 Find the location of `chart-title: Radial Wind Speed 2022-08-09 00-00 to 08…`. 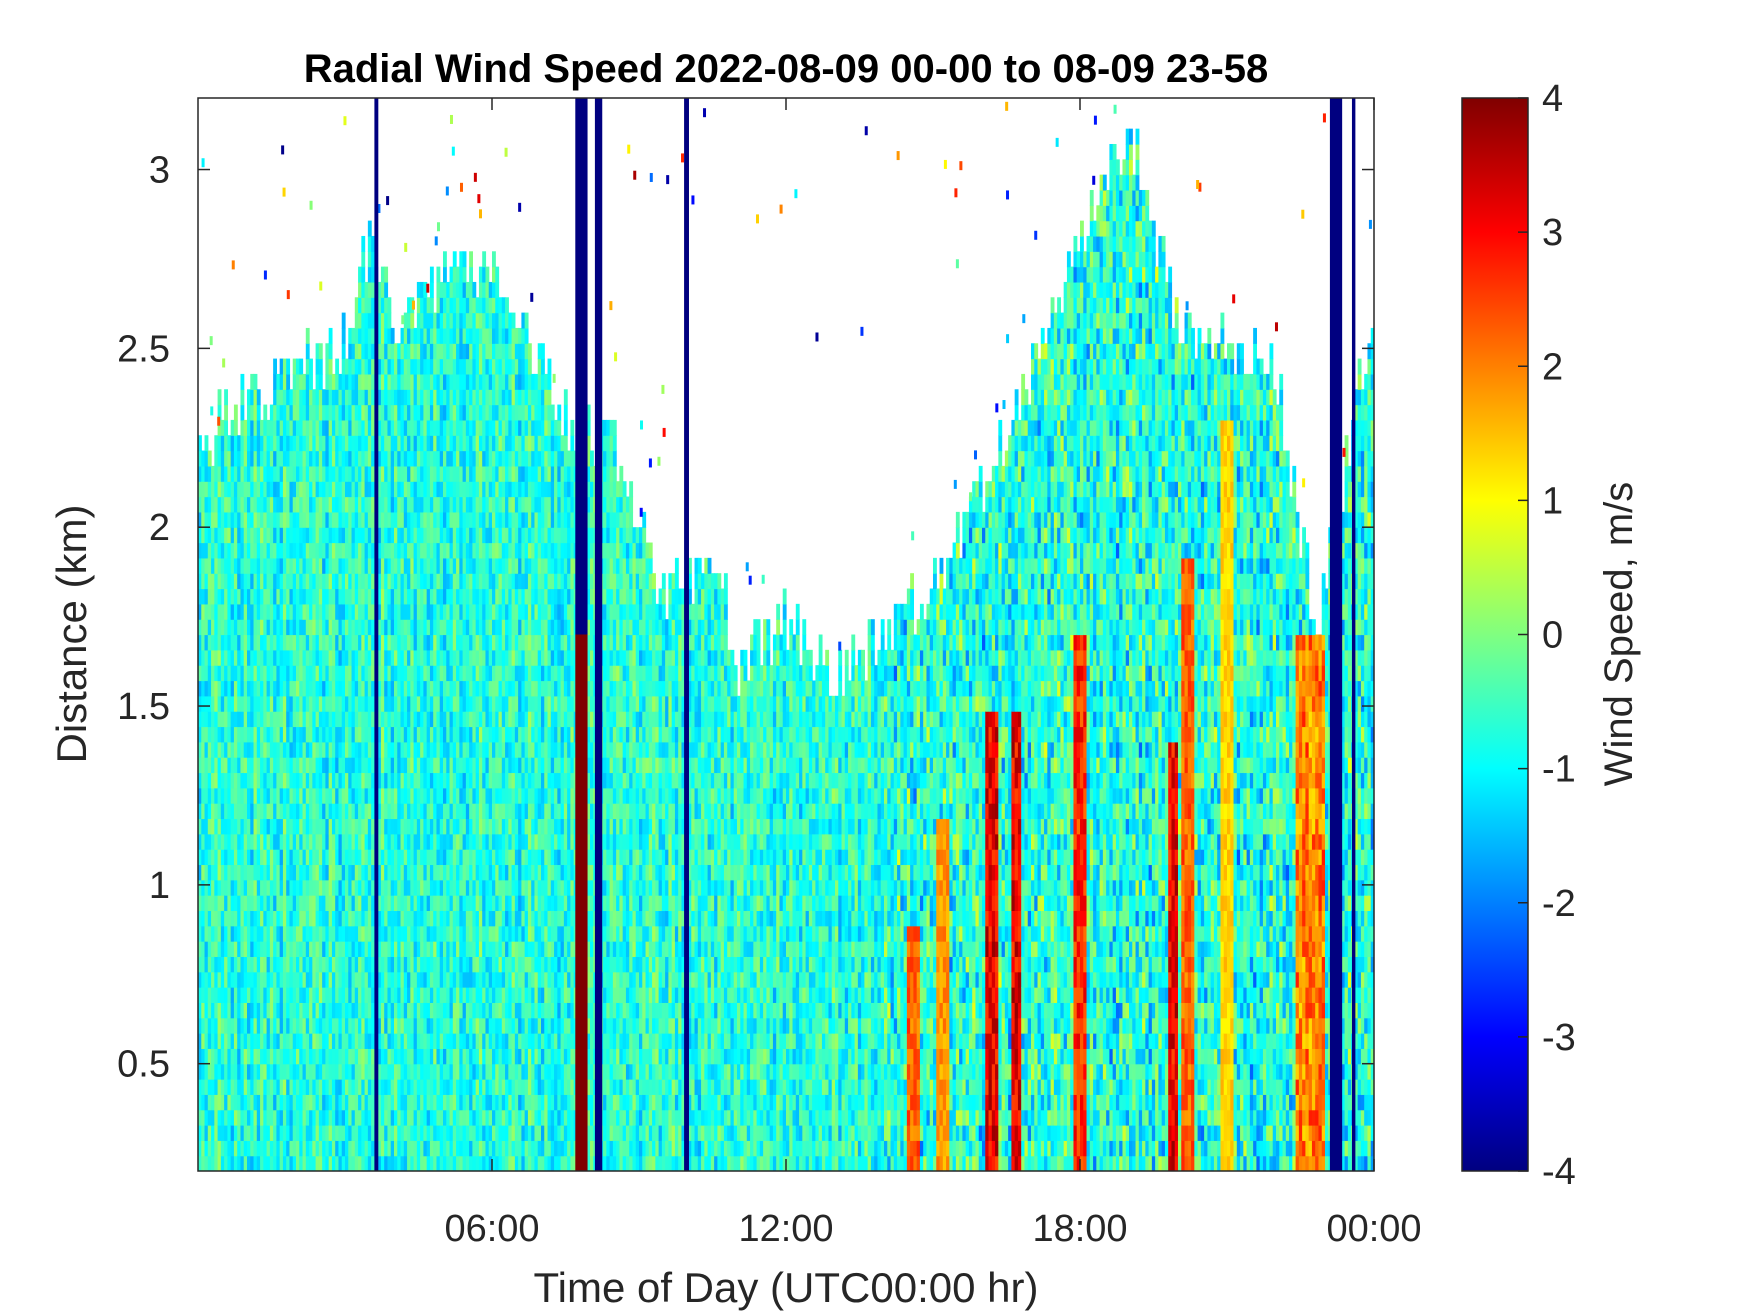

chart-title: Radial Wind Speed 2022-08-09 00-00 to 08… is located at coordinates (786, 69).